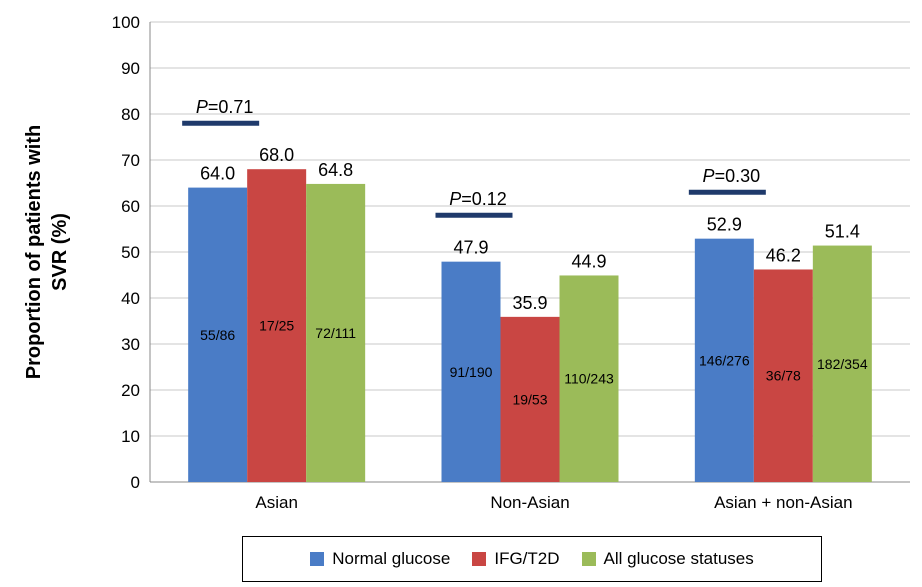 The height and width of the screenshot is (587, 922). Describe the element at coordinates (391, 558) in the screenshot. I see `legend-label-normal-glucose: Normal glucose` at that location.